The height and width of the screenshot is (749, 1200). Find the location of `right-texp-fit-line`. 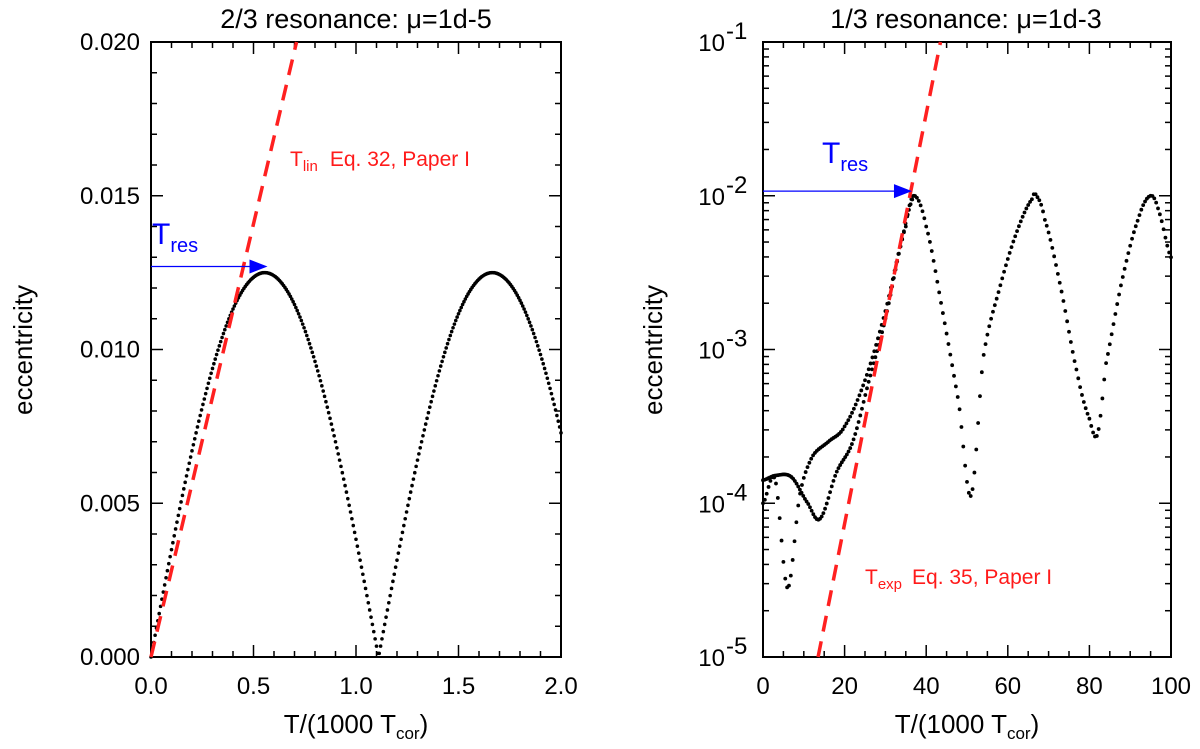

right-texp-fit-line is located at coordinates (879, 349).